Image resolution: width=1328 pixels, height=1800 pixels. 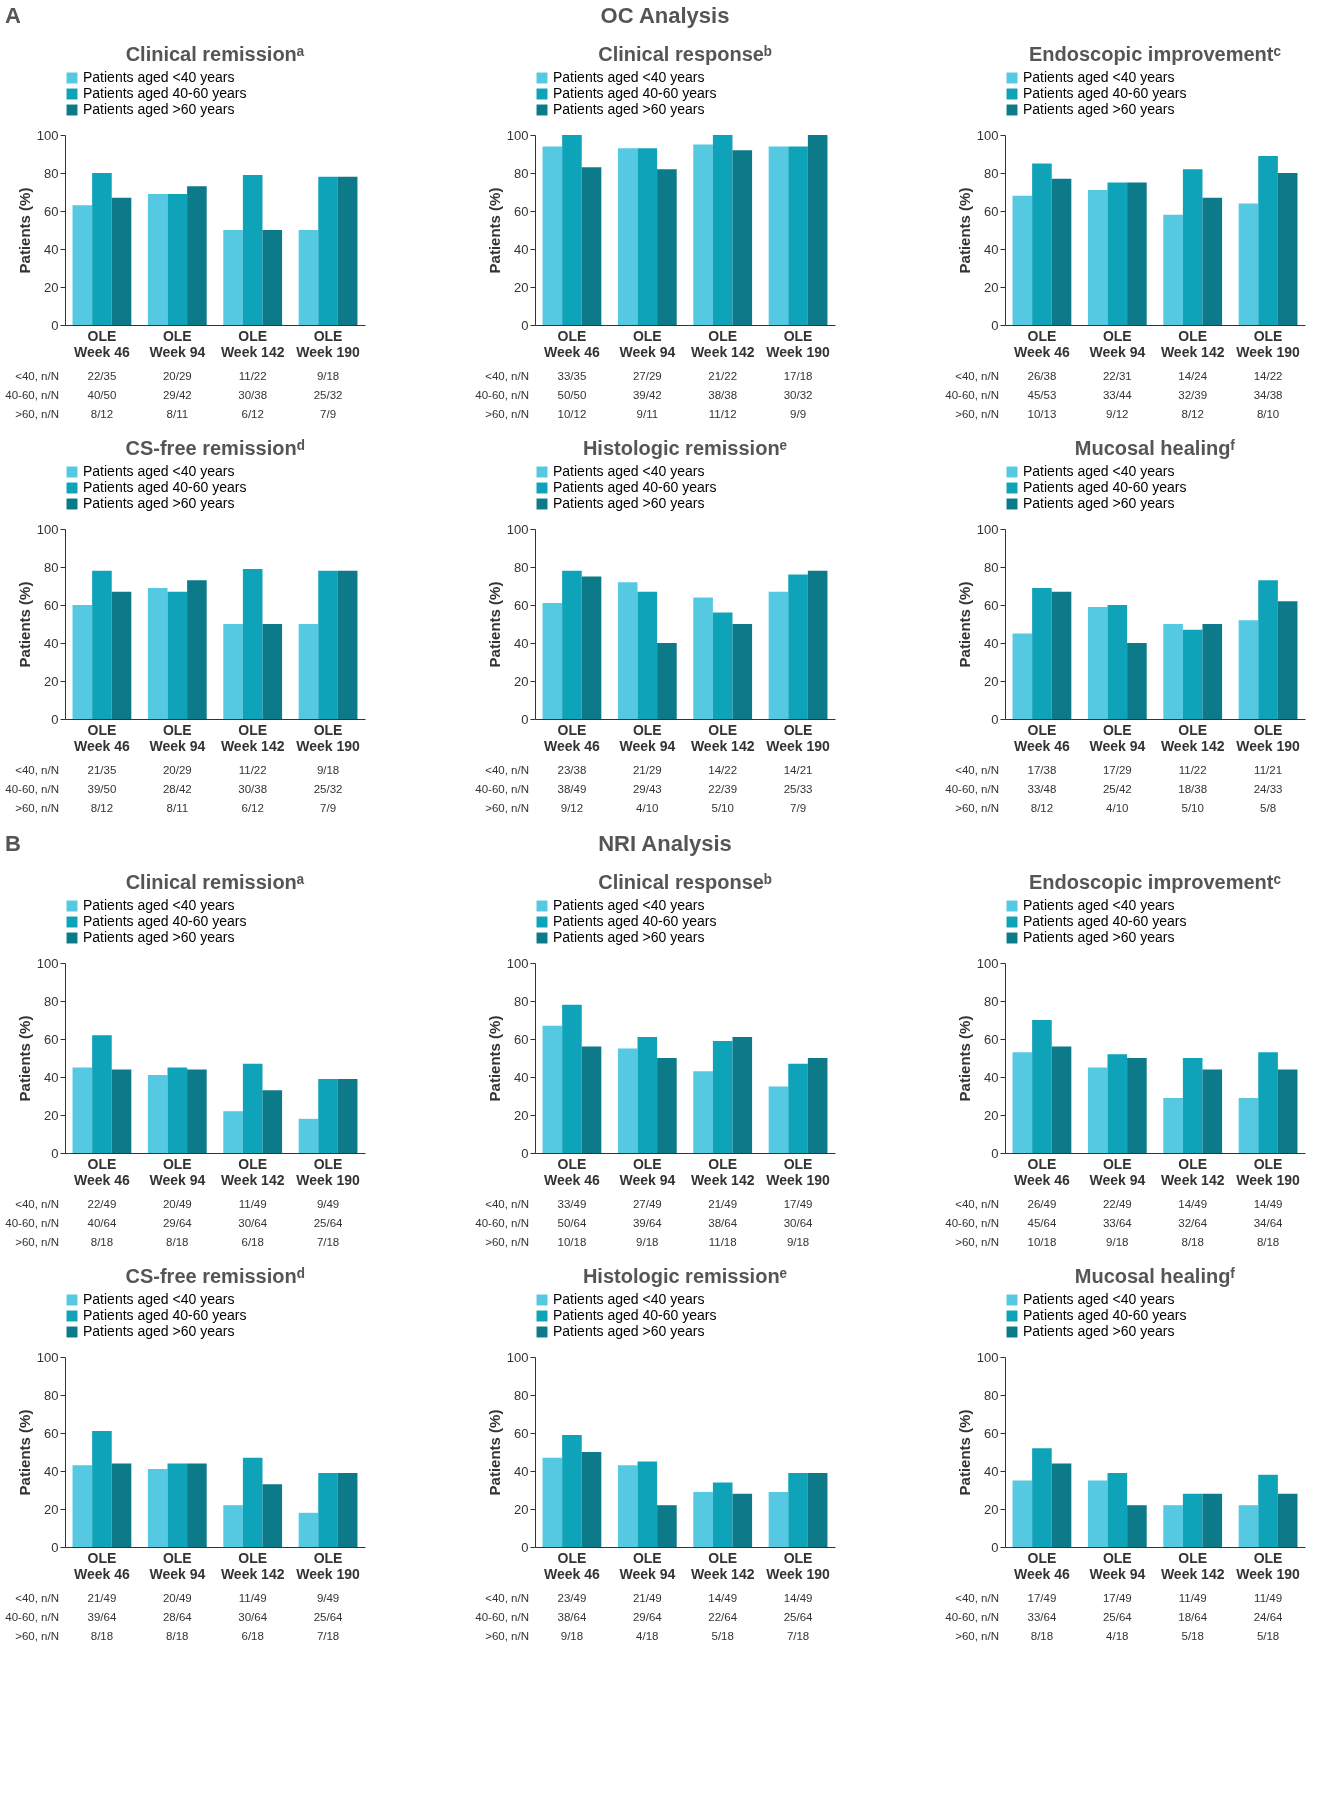 What do you see at coordinates (177, 376) in the screenshot?
I see `text: 20/29` at bounding box center [177, 376].